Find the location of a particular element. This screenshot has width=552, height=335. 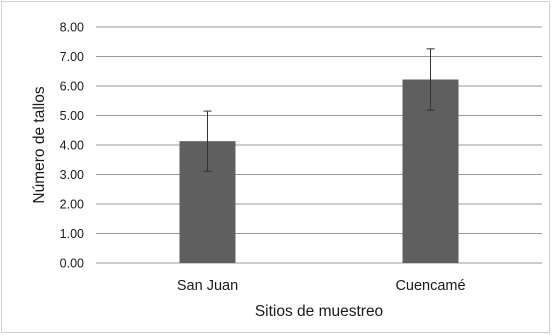

y-tick-label: 4.00 is located at coordinates (72, 146).